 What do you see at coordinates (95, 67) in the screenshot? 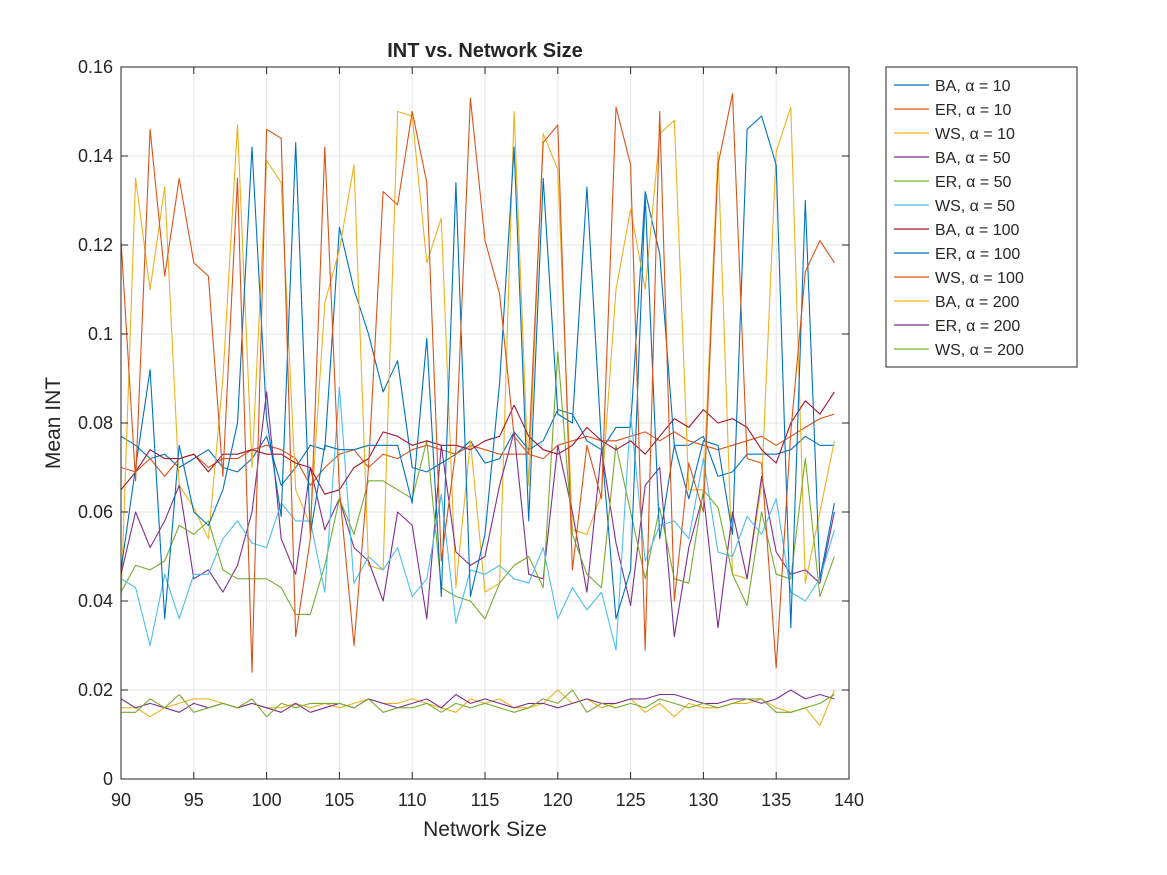
I see `y-tick-label: 0.16` at bounding box center [95, 67].